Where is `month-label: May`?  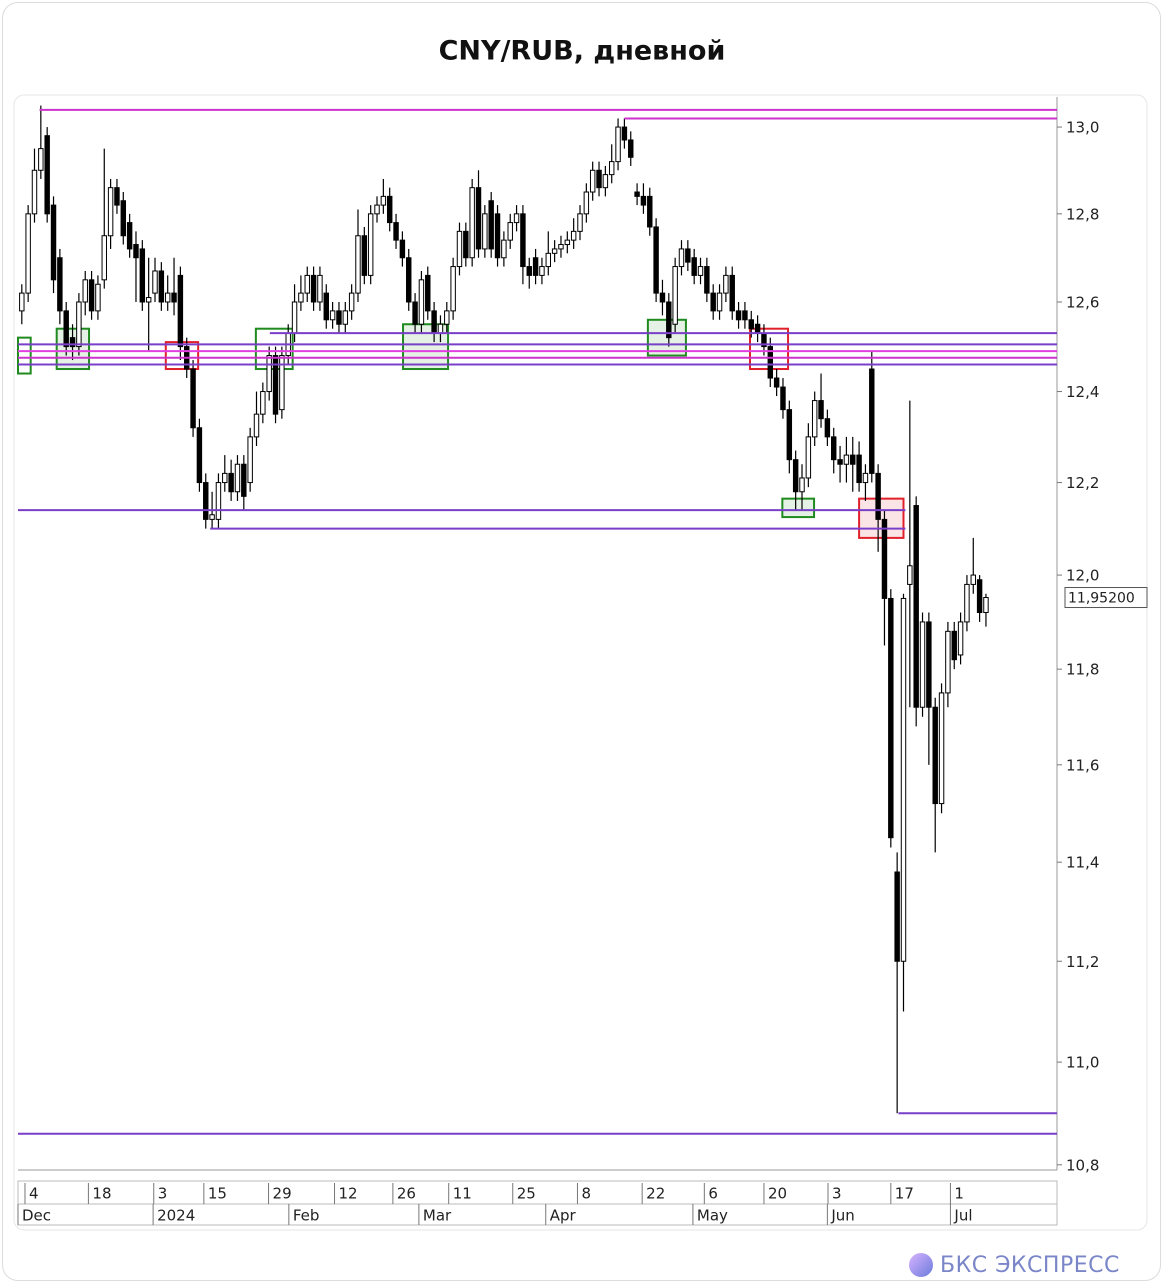 month-label: May is located at coordinates (712, 1216).